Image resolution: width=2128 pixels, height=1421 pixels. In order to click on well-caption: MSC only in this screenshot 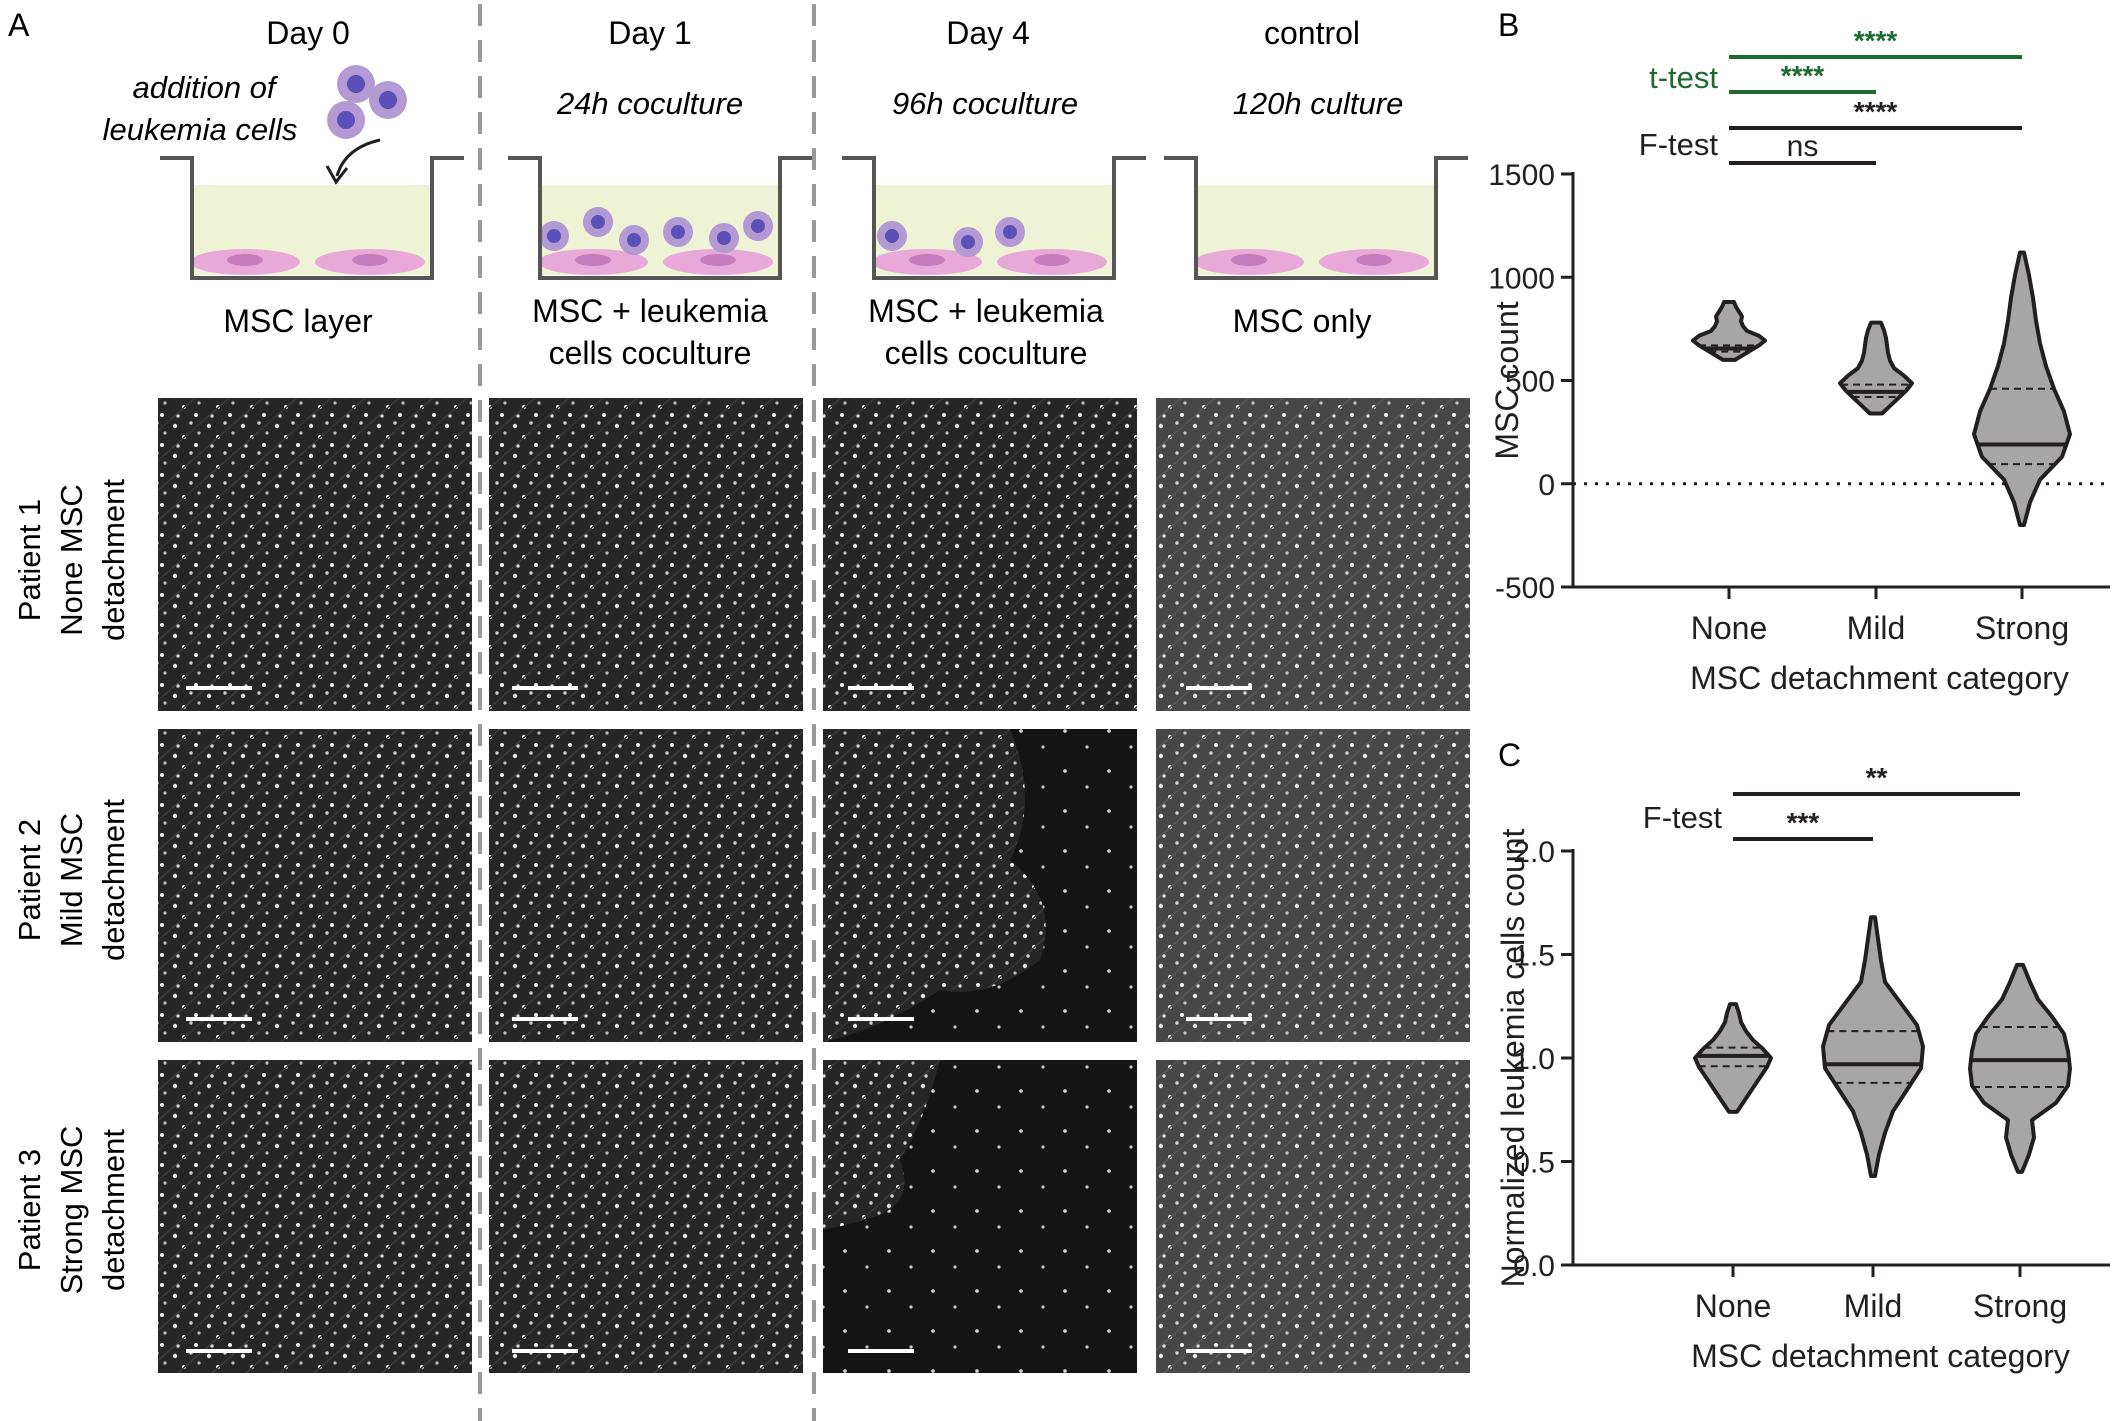, I will do `click(1302, 321)`.